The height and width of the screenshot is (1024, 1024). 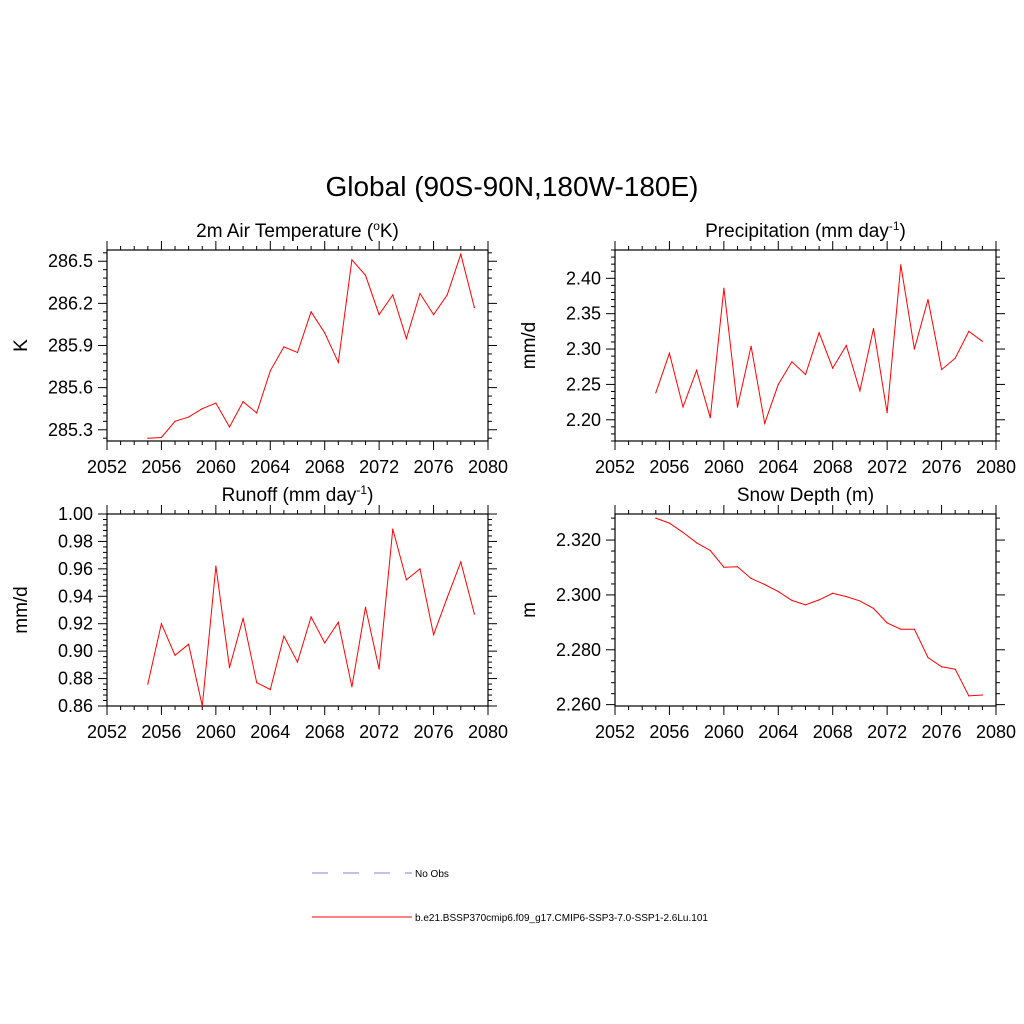 I want to click on panel-title-text: ), so click(x=370, y=495).